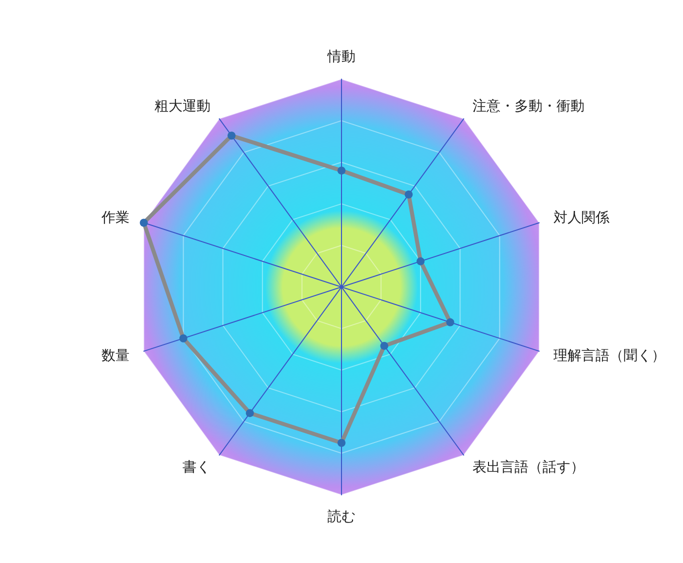 The width and height of the screenshot is (683, 563). What do you see at coordinates (182, 106) in the screenshot?
I see `spoke-label: 粗大運動` at bounding box center [182, 106].